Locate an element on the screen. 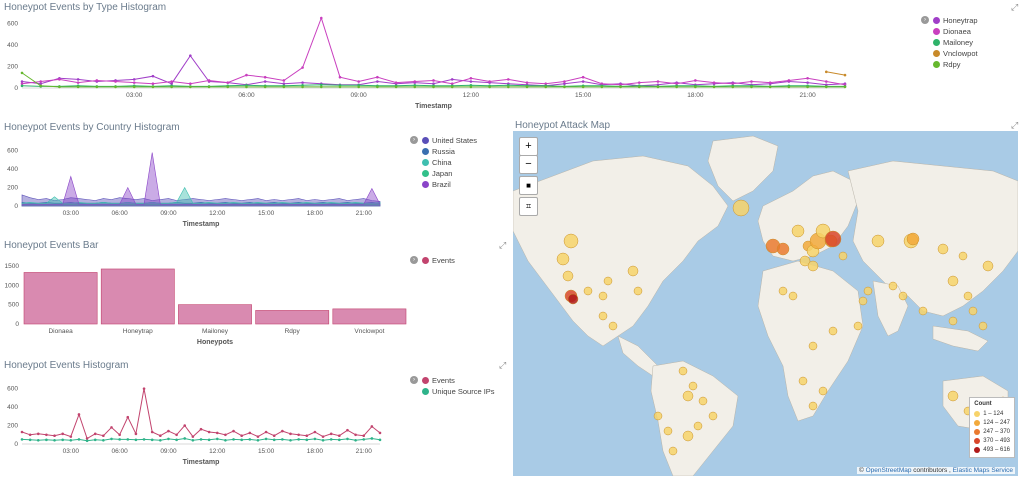  crop-icon: ⌗ is located at coordinates (528, 206).